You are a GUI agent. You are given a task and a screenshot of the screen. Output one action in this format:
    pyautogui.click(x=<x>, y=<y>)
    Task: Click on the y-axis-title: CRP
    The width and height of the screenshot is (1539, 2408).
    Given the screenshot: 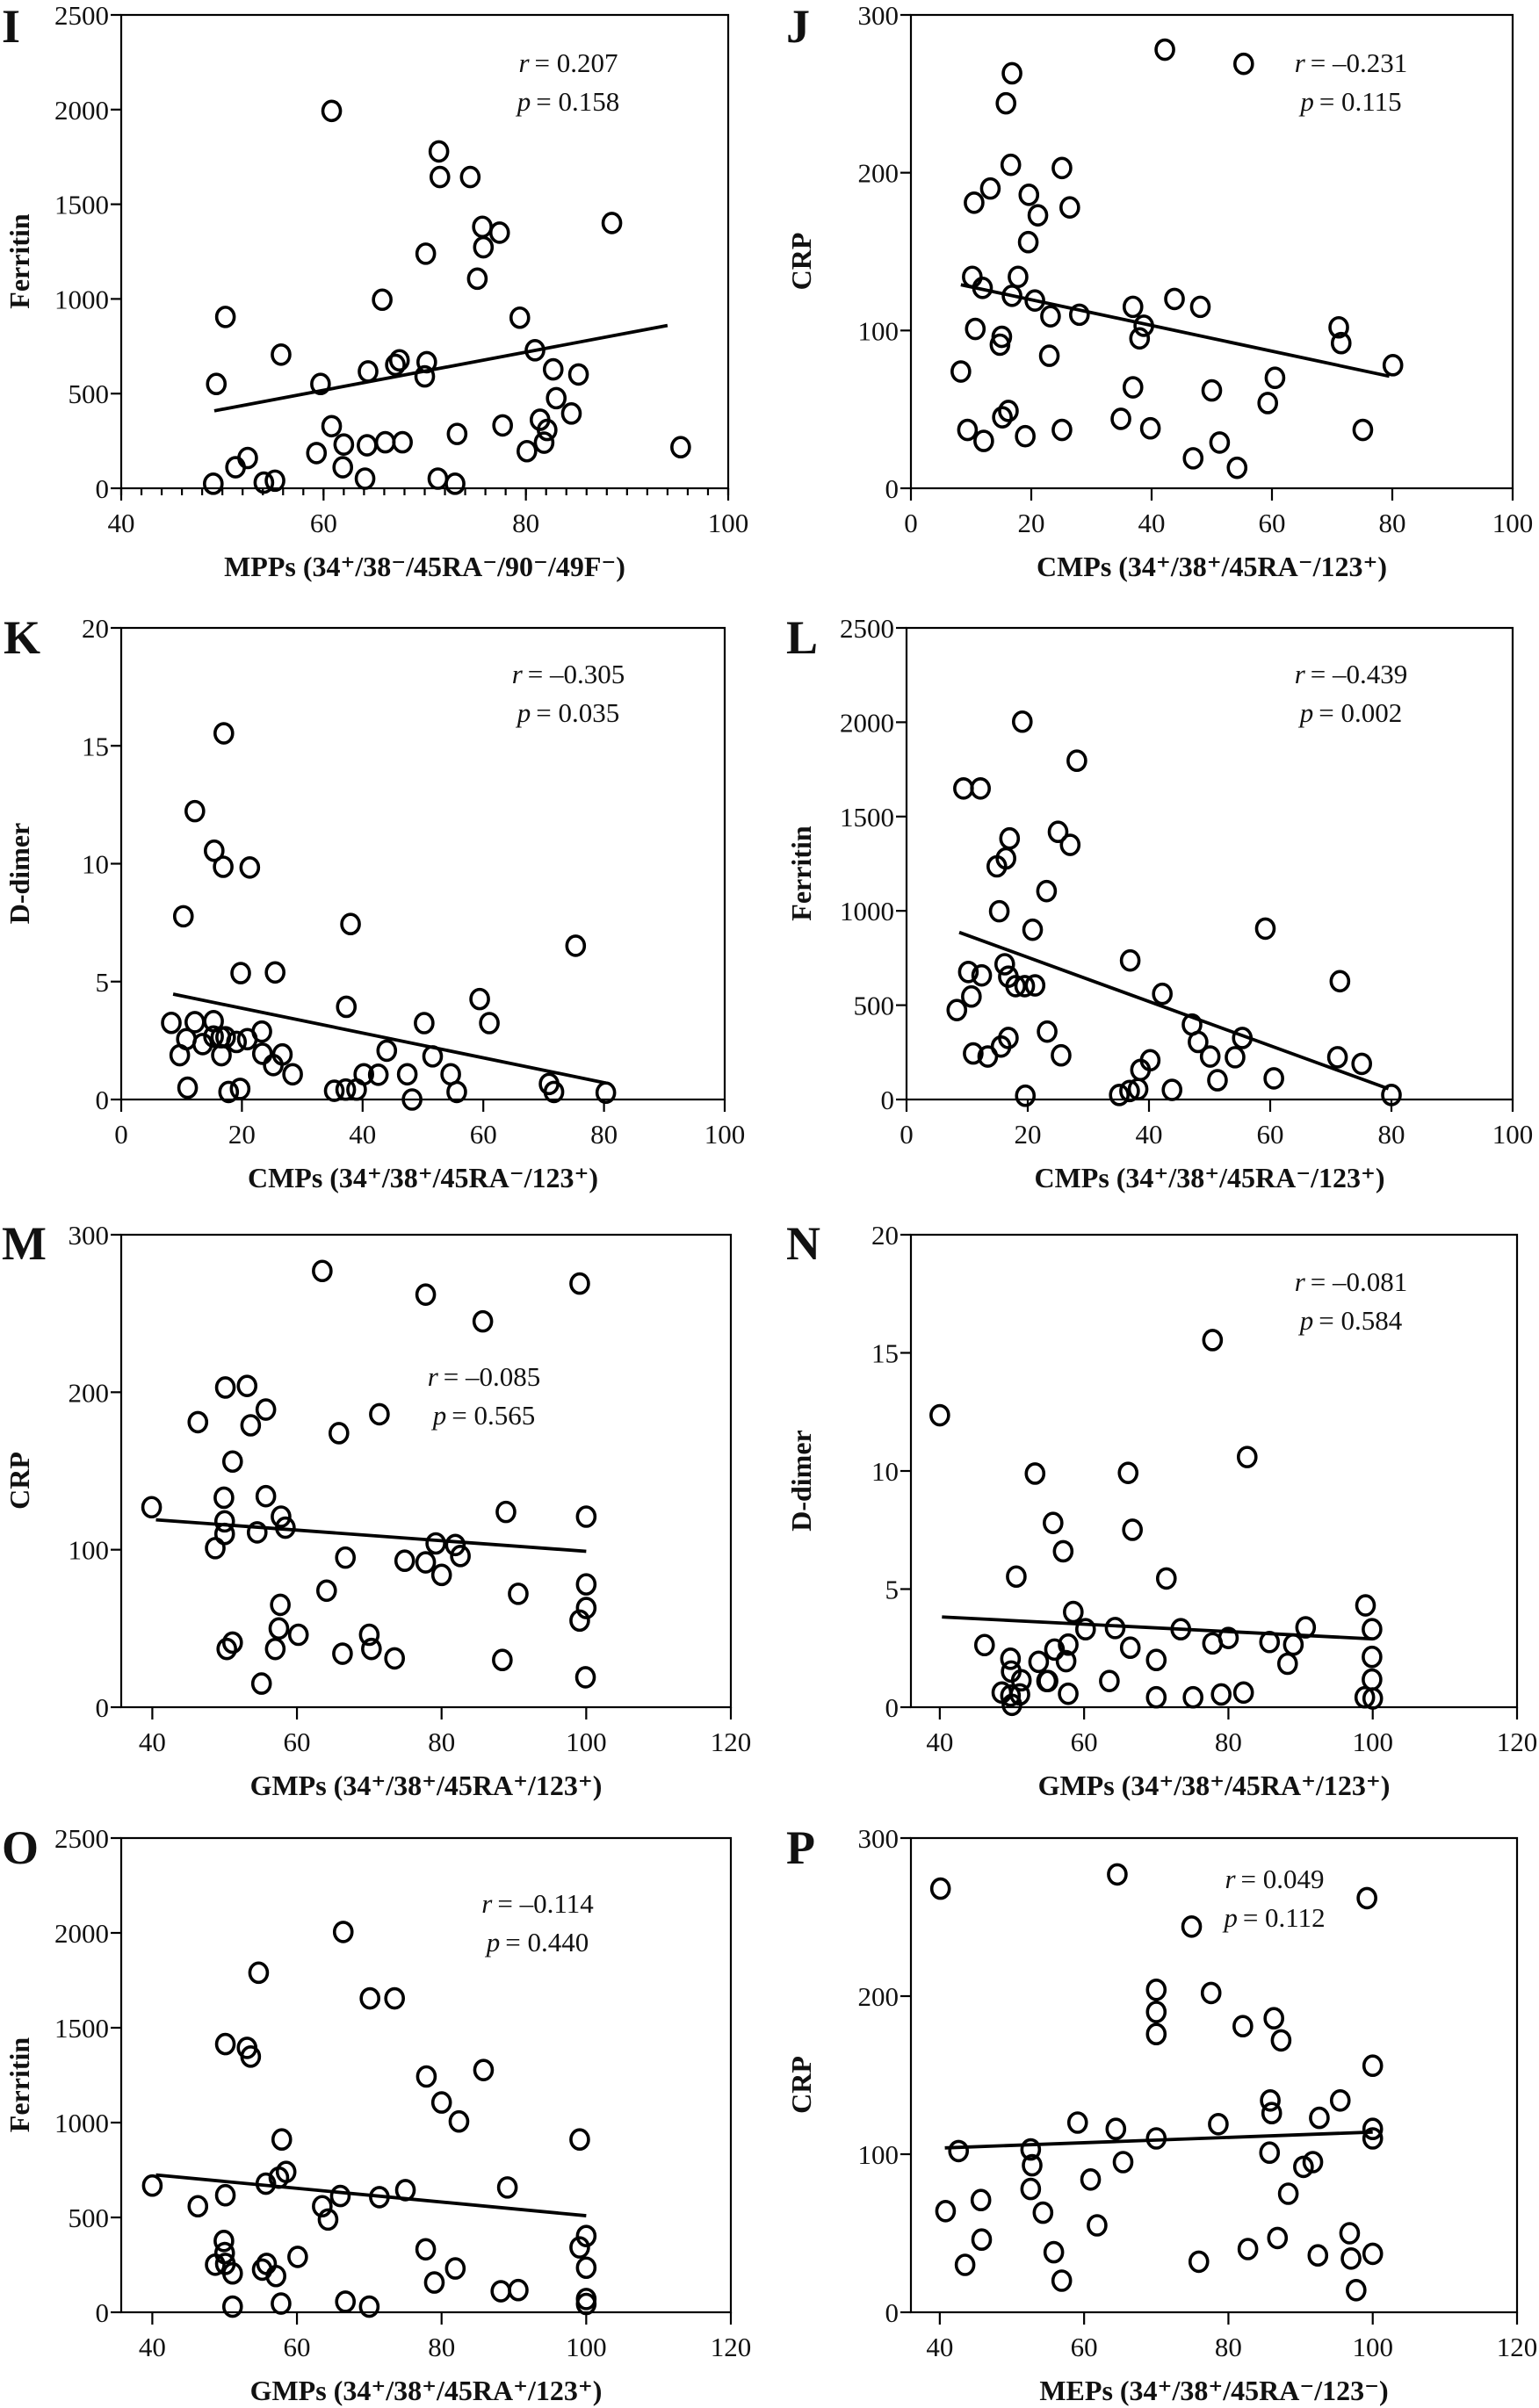 What is the action you would take?
    pyautogui.click(x=801, y=262)
    